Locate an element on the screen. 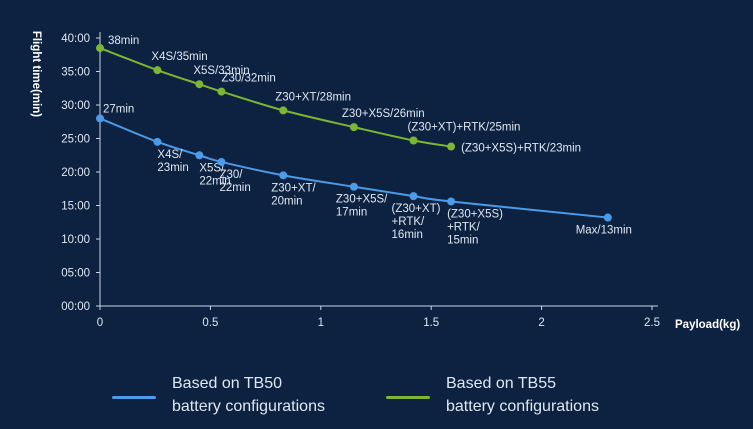 Image resolution: width=753 pixels, height=429 pixels. y-tick-label: 20:00 is located at coordinates (75, 173).